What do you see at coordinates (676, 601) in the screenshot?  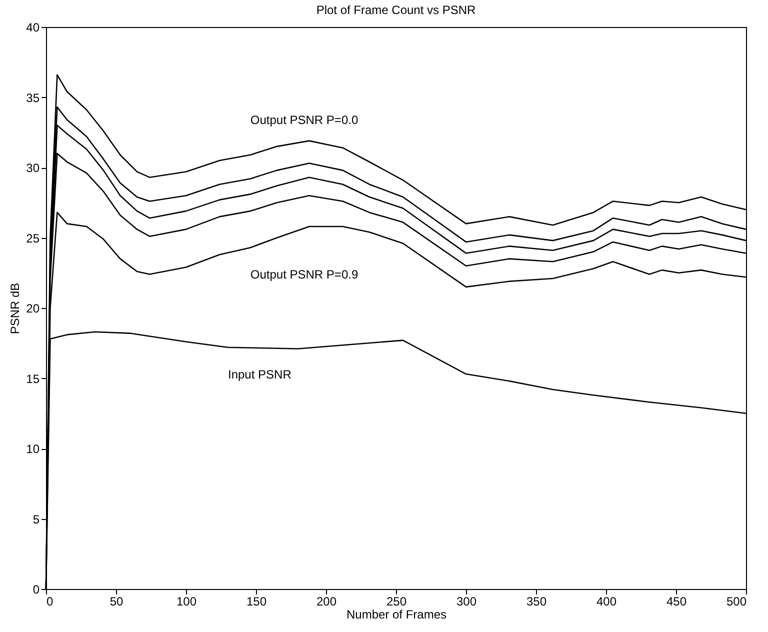 I see `x-tick-label: 450` at bounding box center [676, 601].